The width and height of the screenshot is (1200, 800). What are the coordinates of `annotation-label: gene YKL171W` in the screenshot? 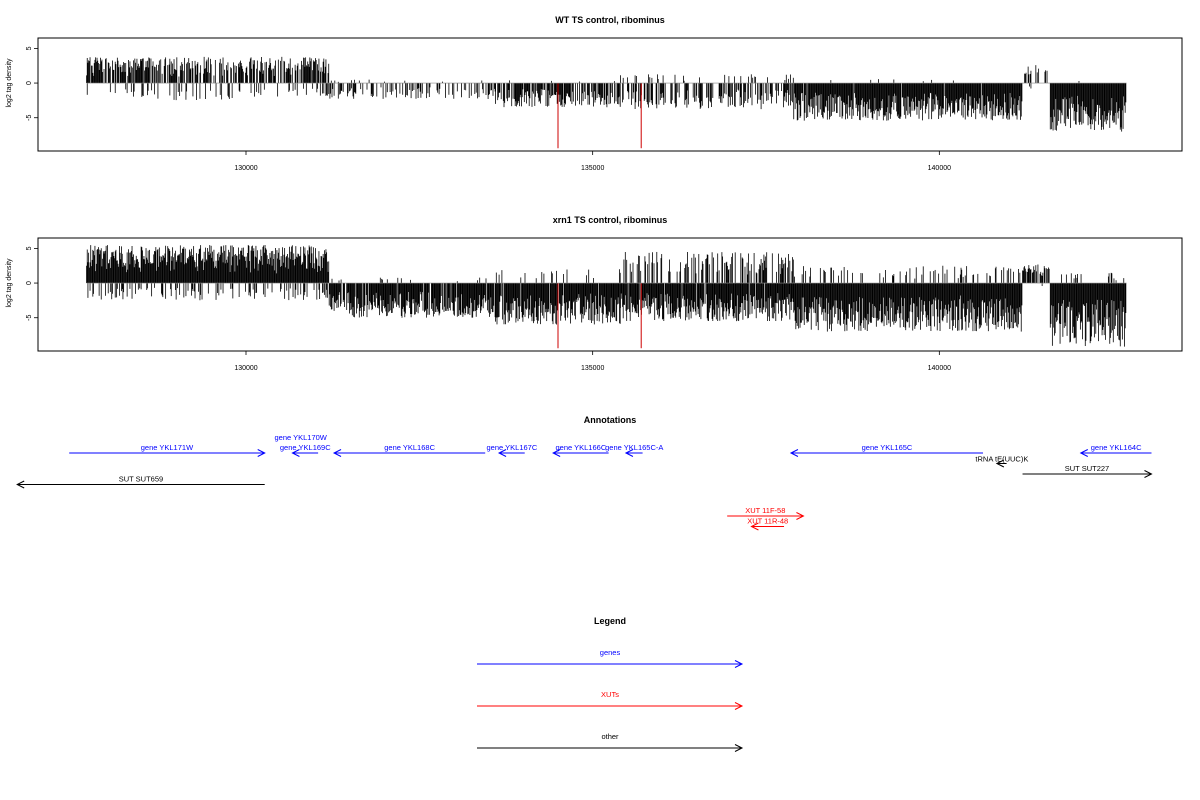 It's located at (167, 447).